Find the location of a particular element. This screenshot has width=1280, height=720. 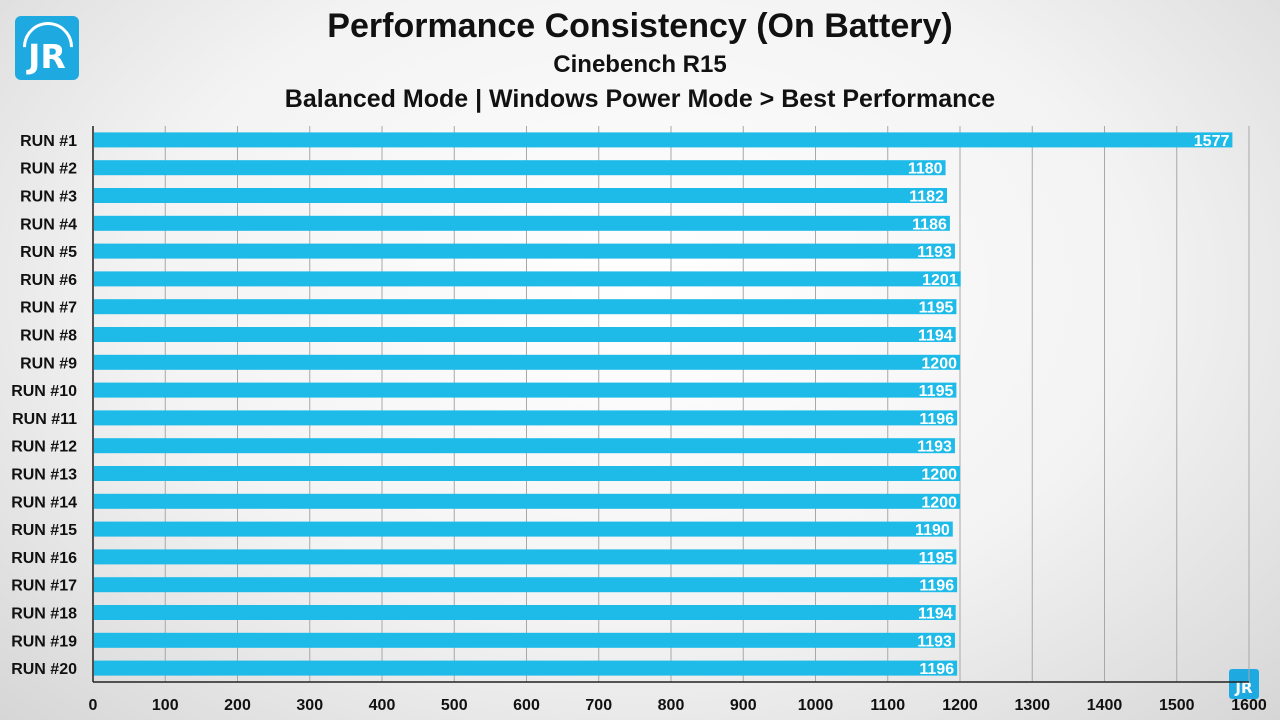

category-label: RUN #6 is located at coordinates (48, 280).